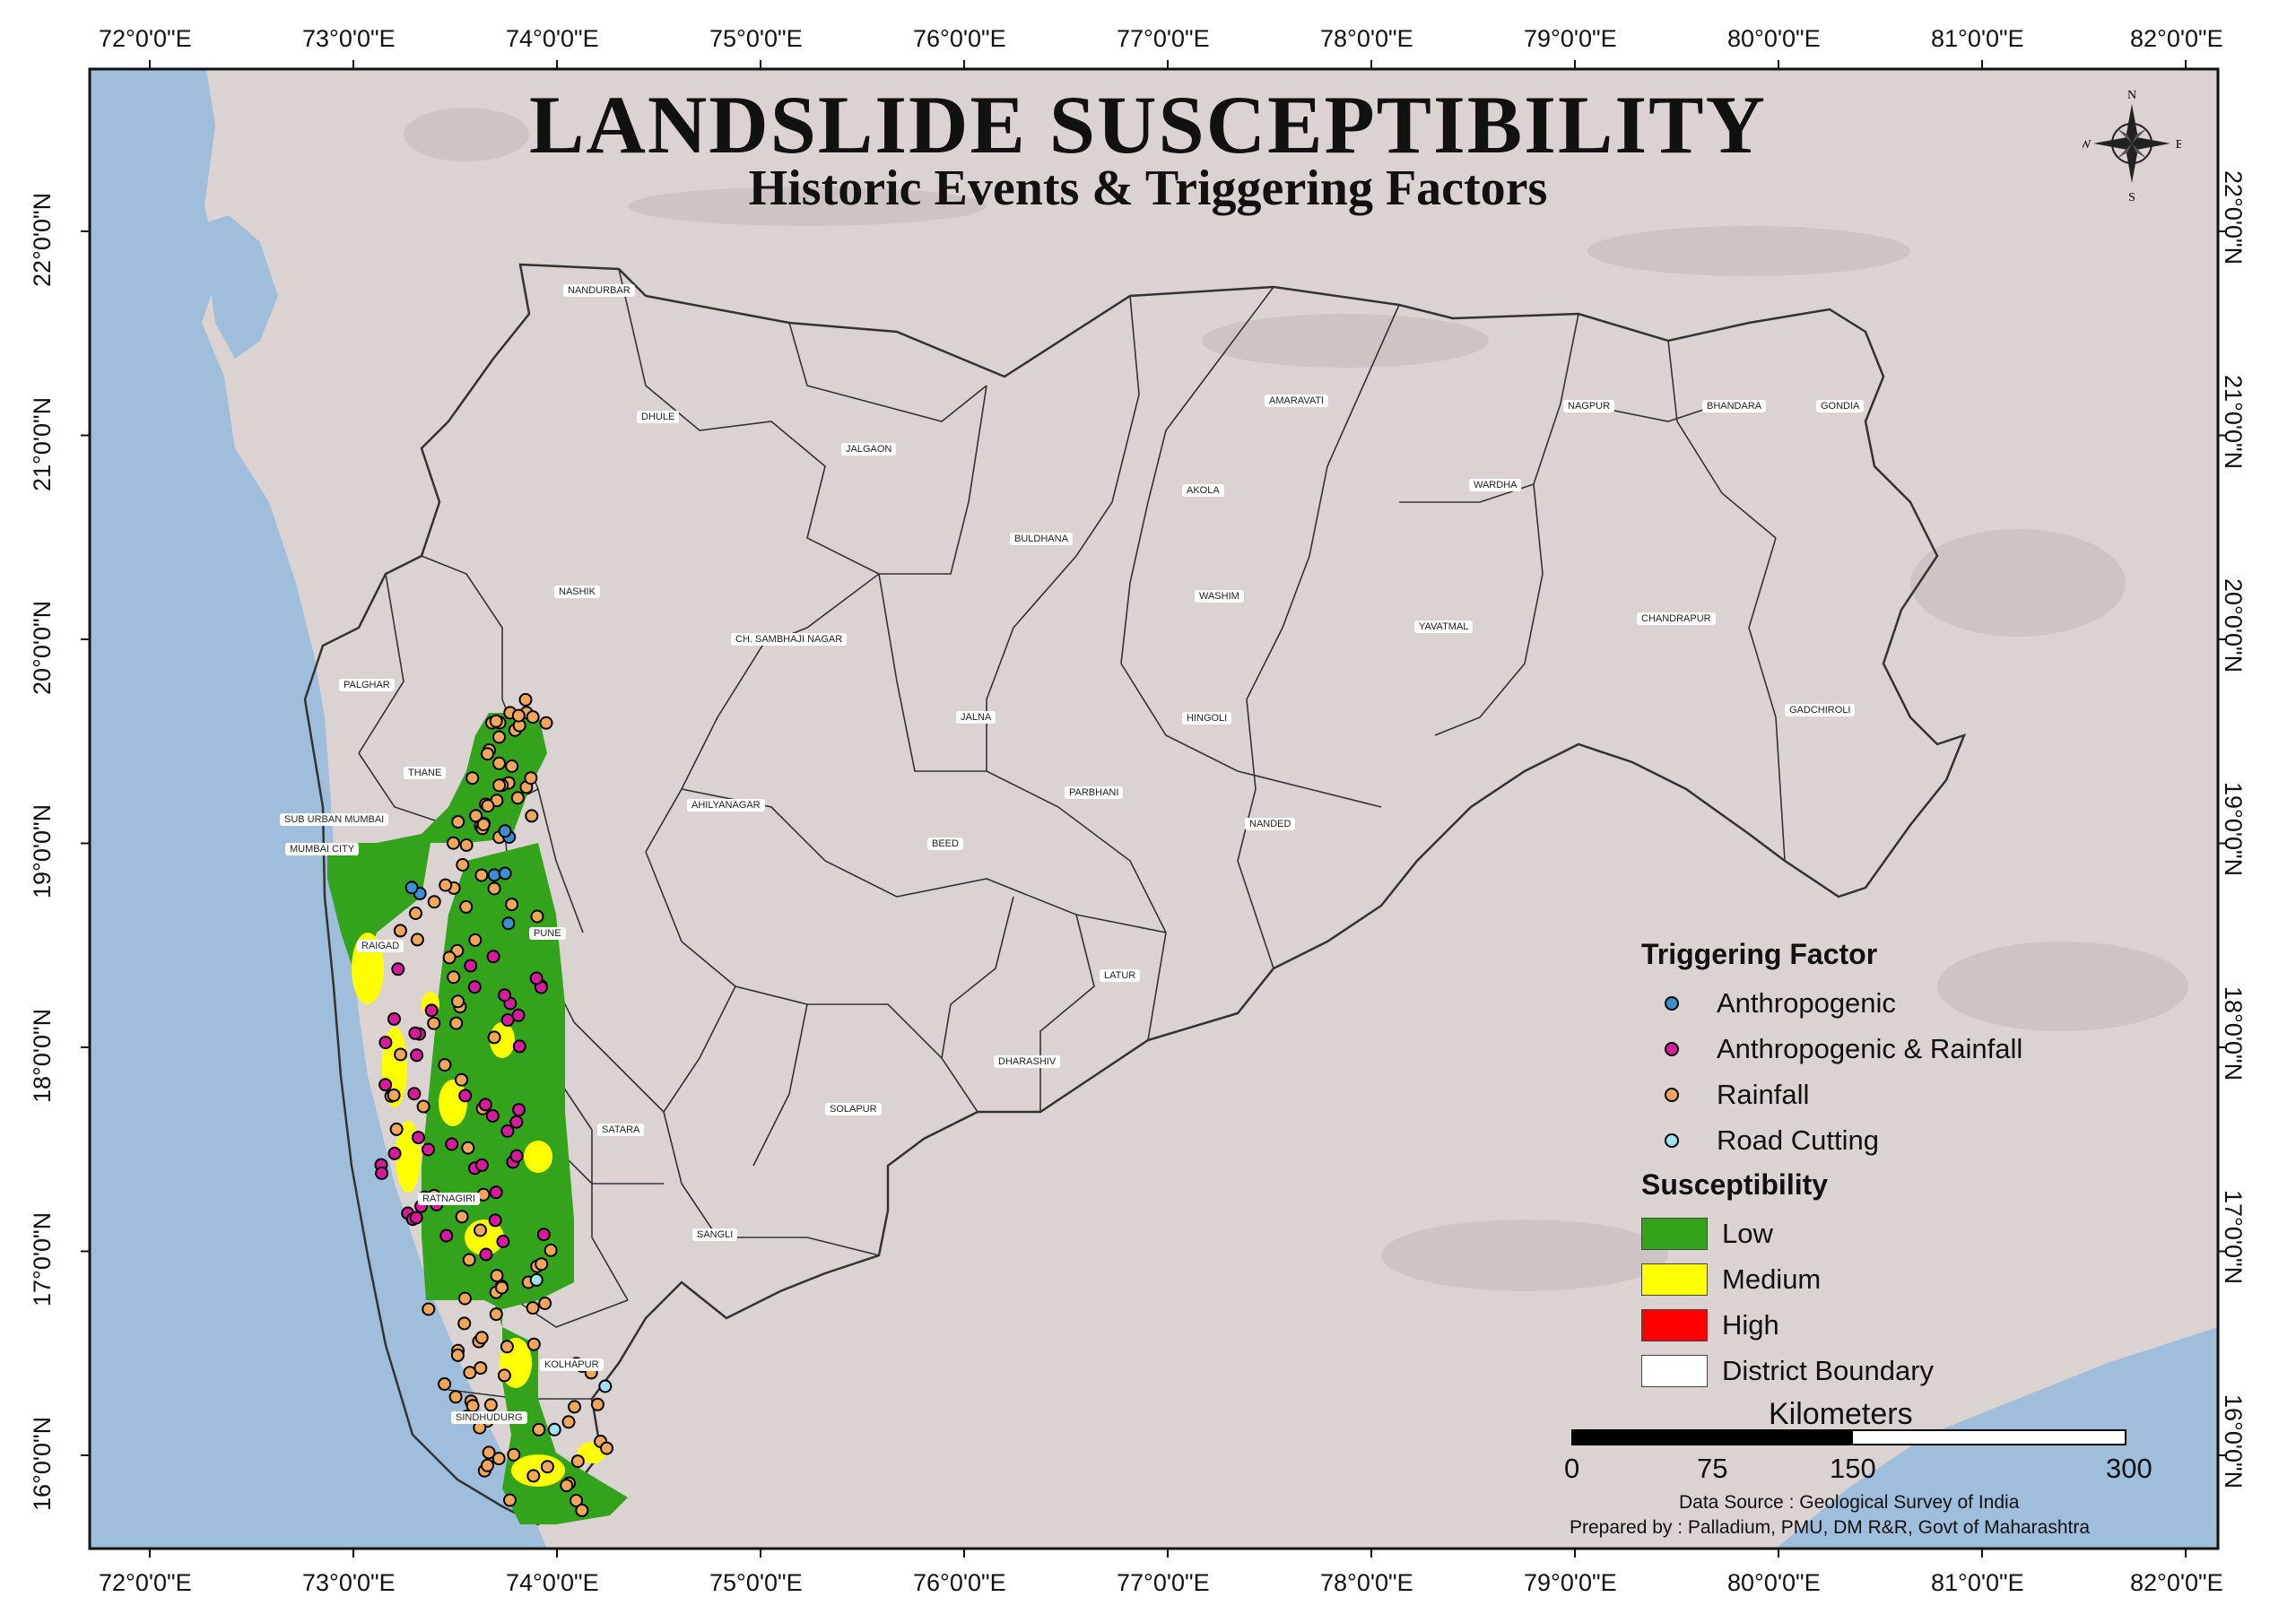 Image resolution: width=2296 pixels, height=1623 pixels. What do you see at coordinates (789, 639) in the screenshot?
I see `district-label: CH. SAMBHAJI NAGAR` at bounding box center [789, 639].